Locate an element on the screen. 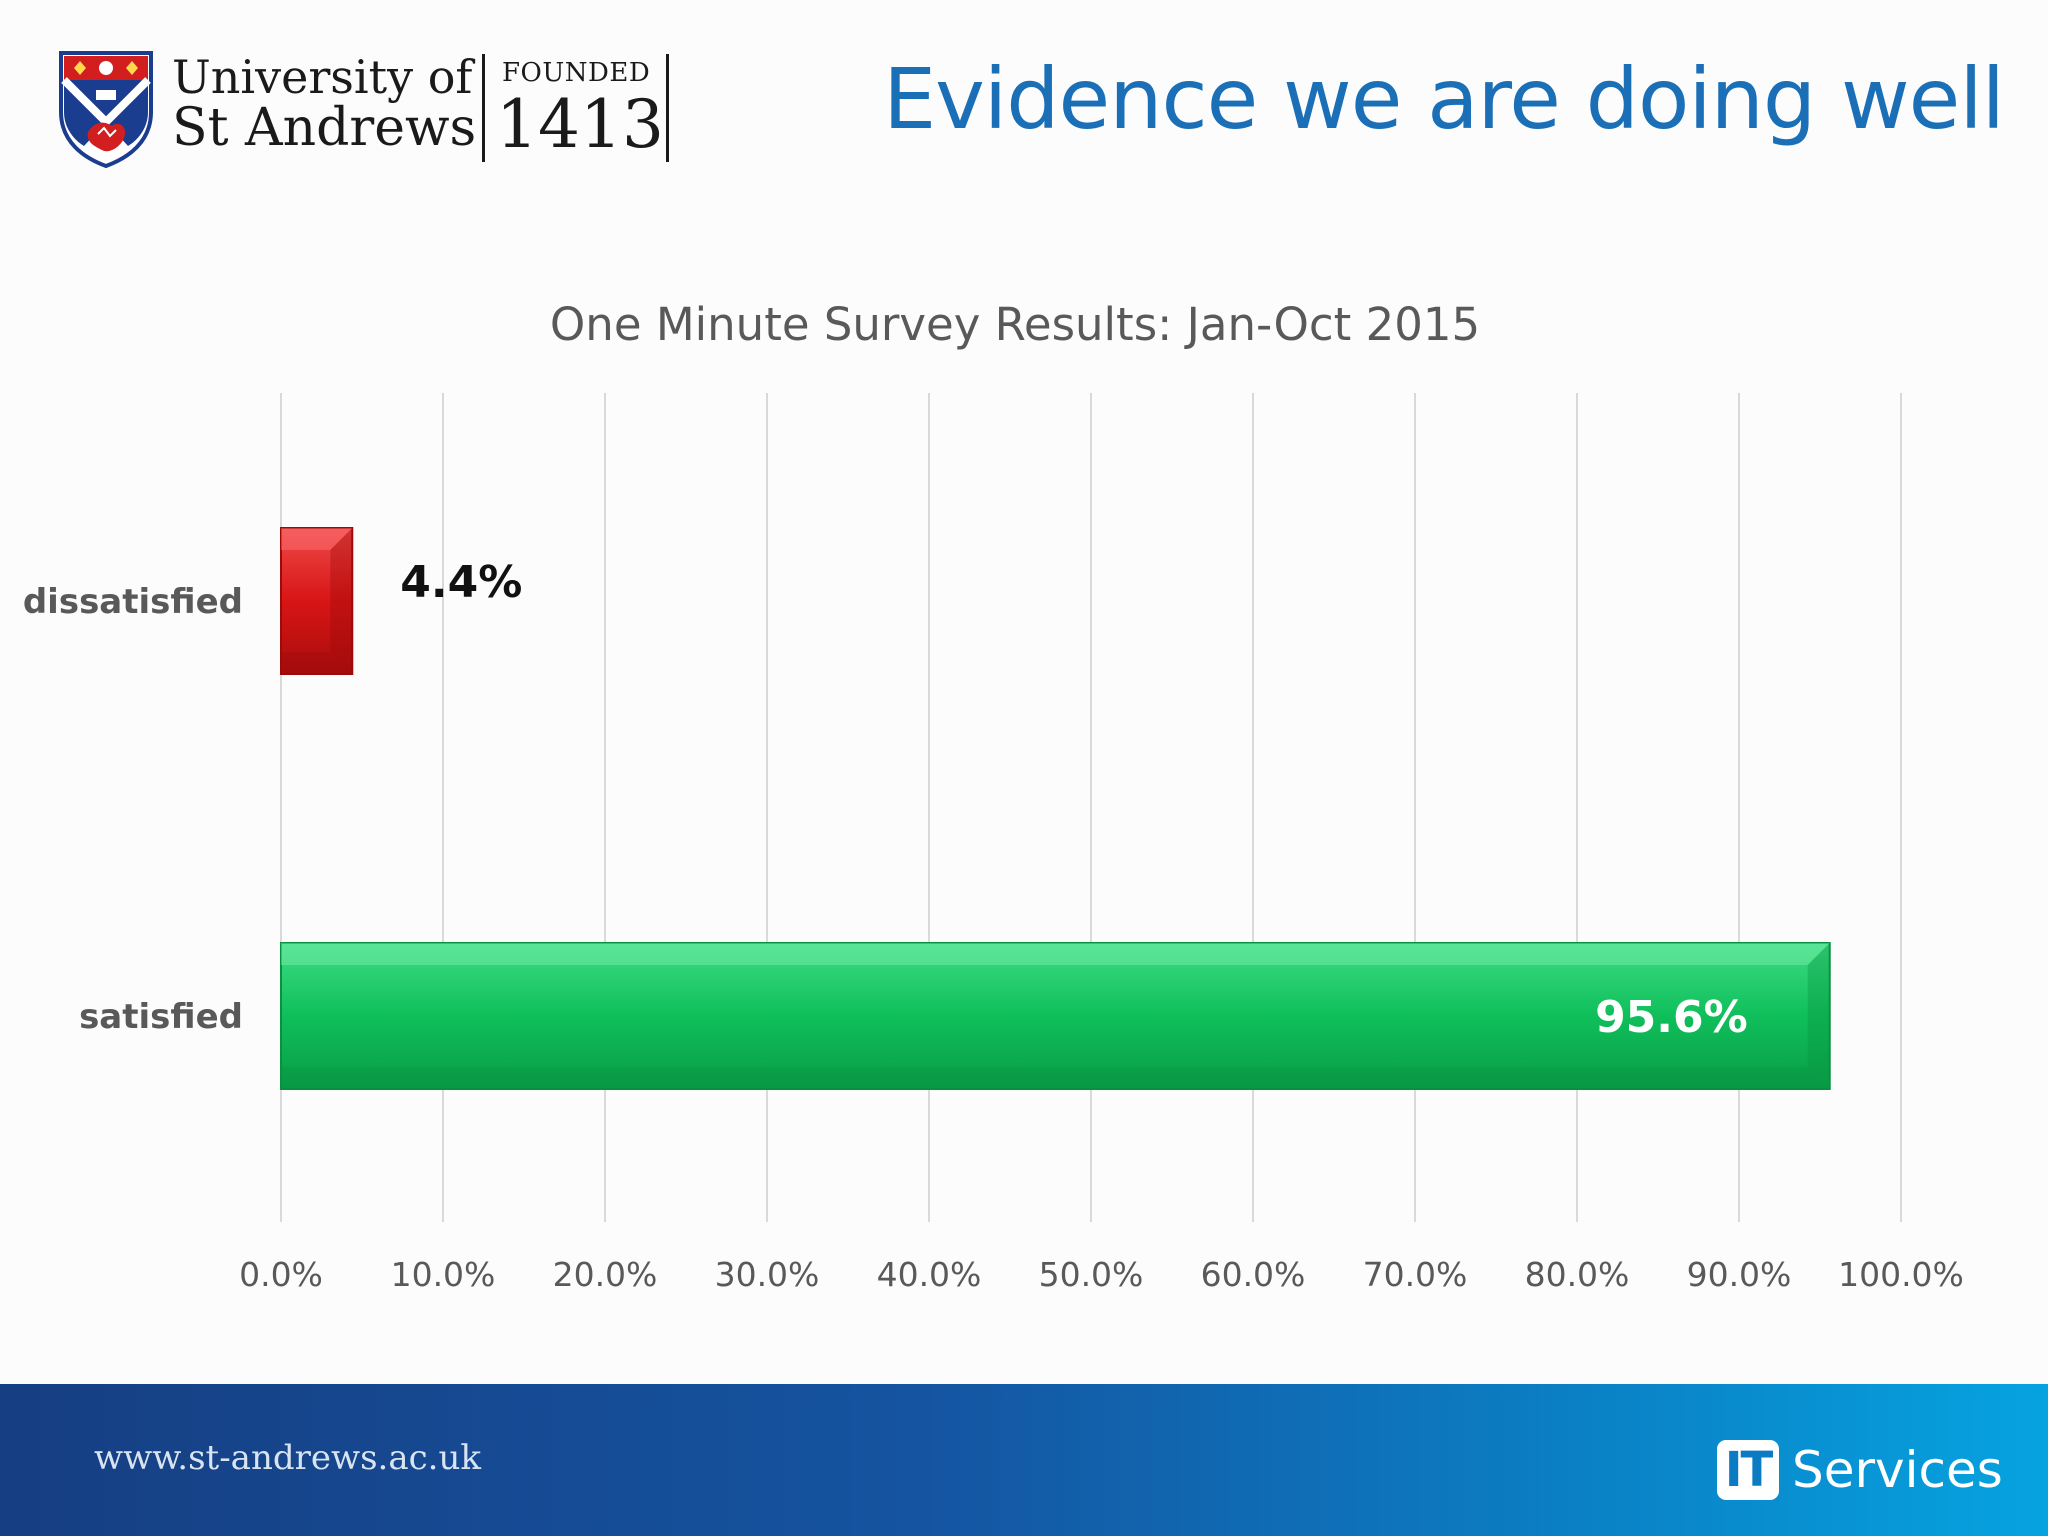 The width and height of the screenshot is (2048, 1536). x-tick-label: 80.0% is located at coordinates (1577, 1274).